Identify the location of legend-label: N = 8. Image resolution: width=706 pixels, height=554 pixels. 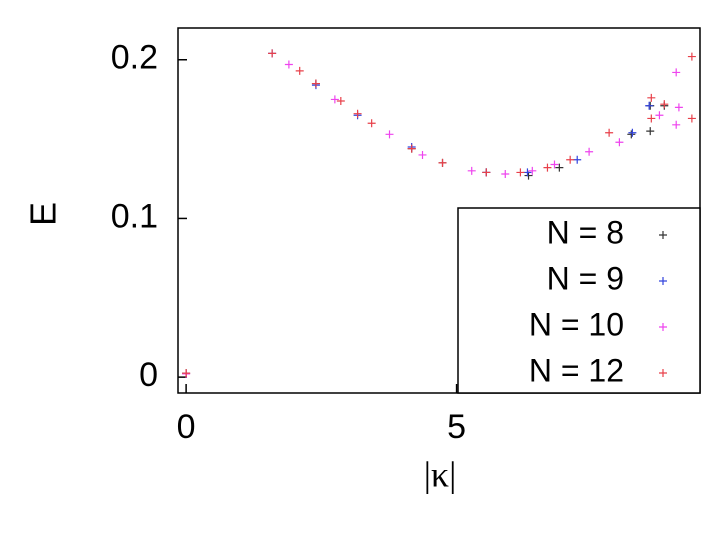
(585, 232).